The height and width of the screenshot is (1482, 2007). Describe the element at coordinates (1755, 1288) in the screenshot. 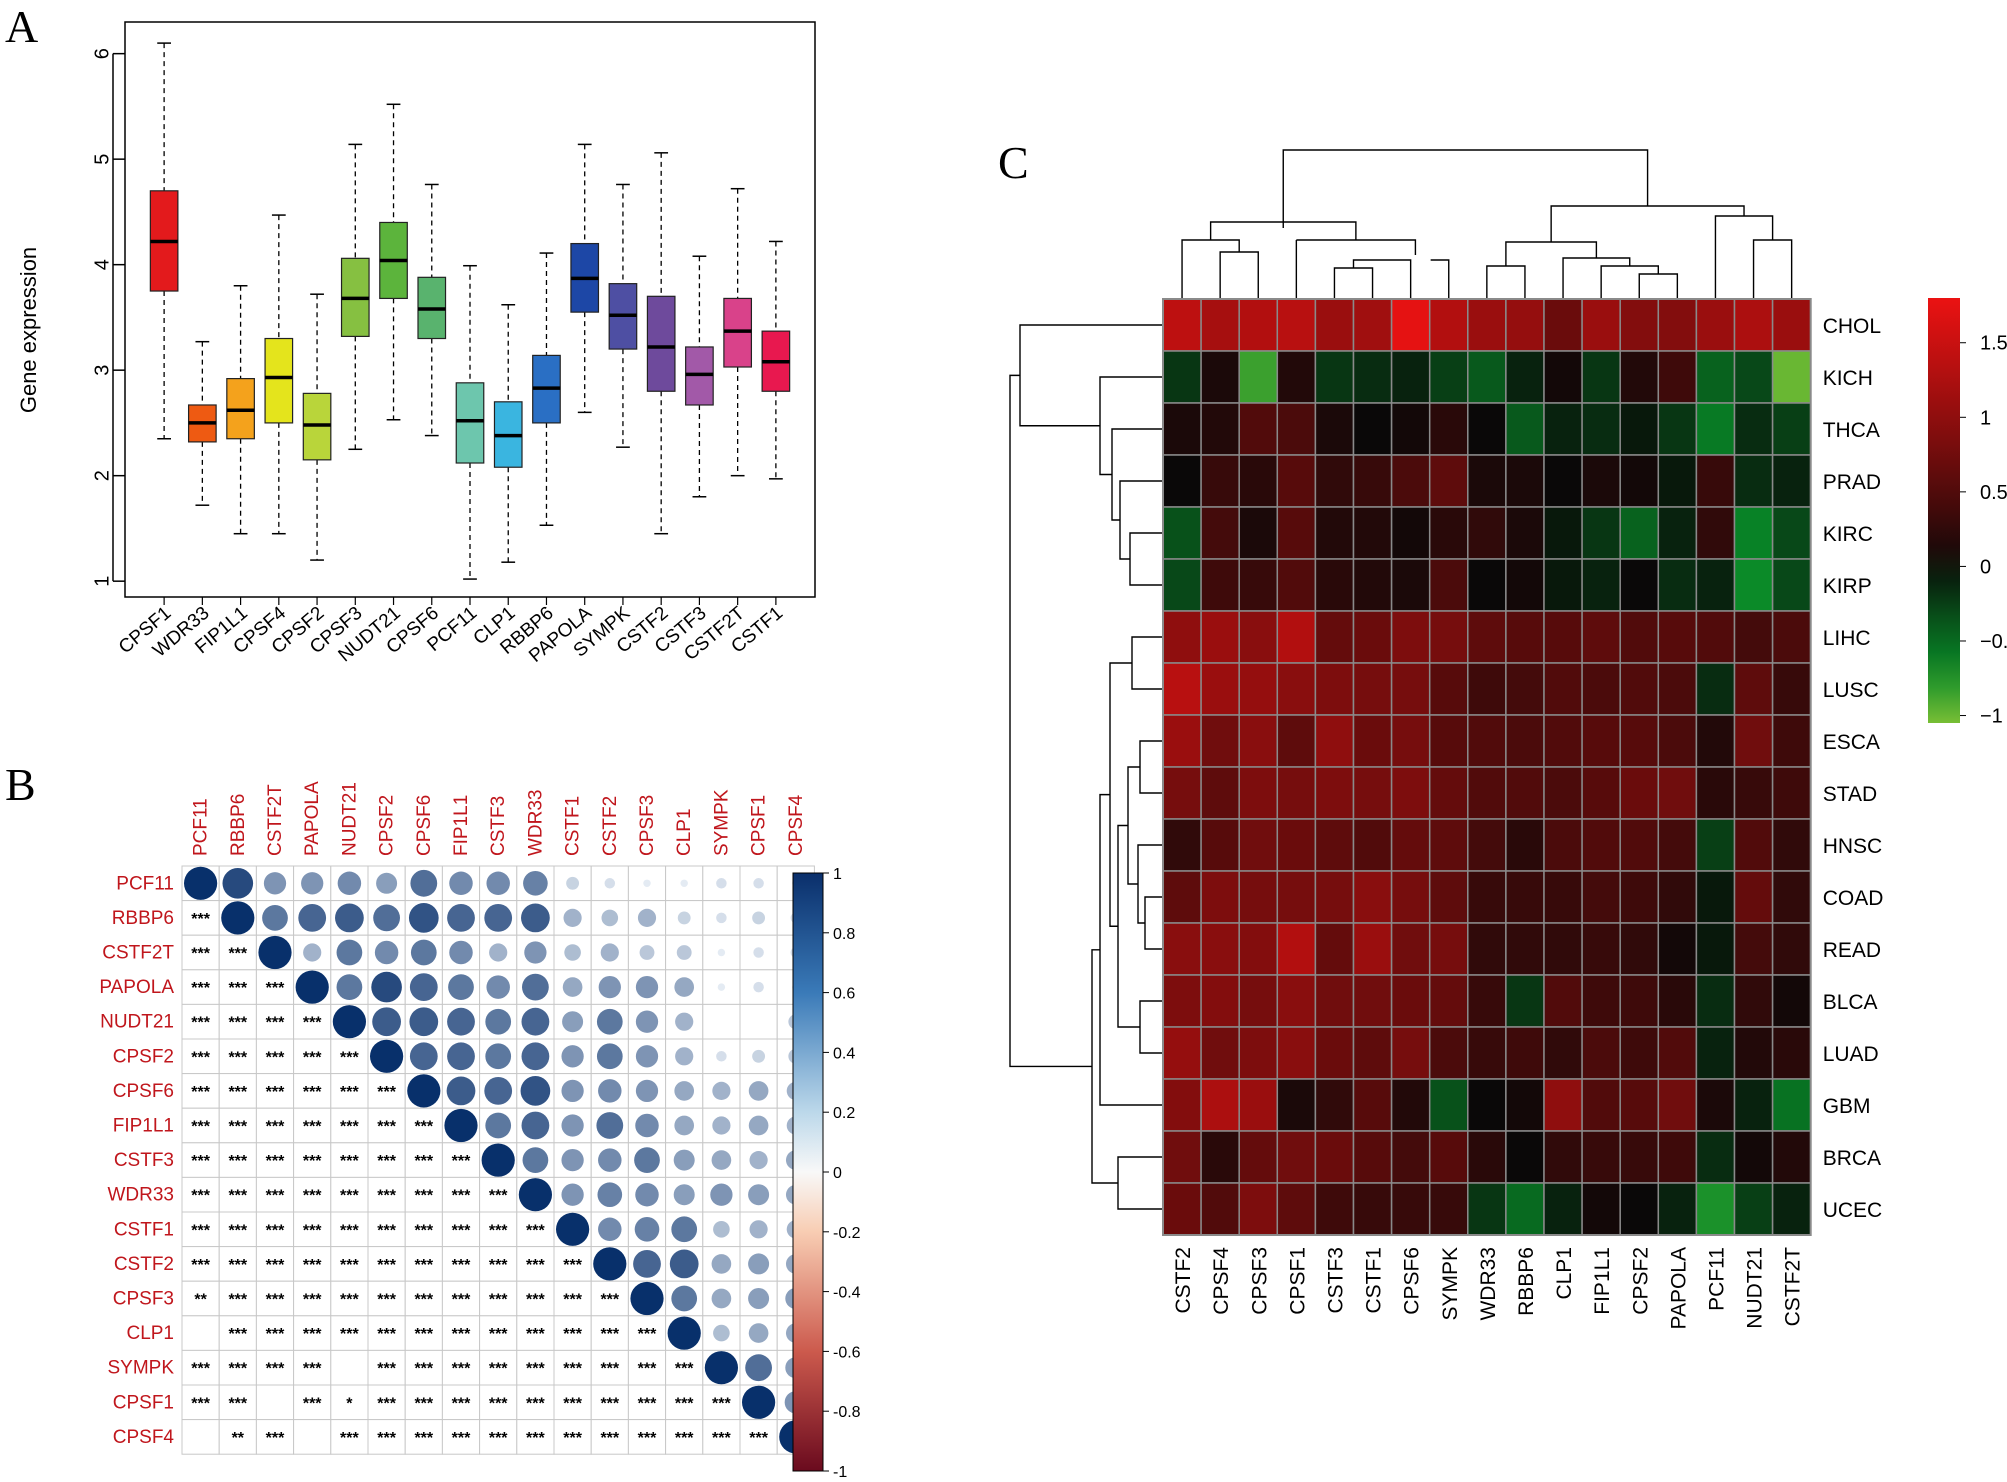

I see `heatmap-col-nudt21: NUDT21` at that location.